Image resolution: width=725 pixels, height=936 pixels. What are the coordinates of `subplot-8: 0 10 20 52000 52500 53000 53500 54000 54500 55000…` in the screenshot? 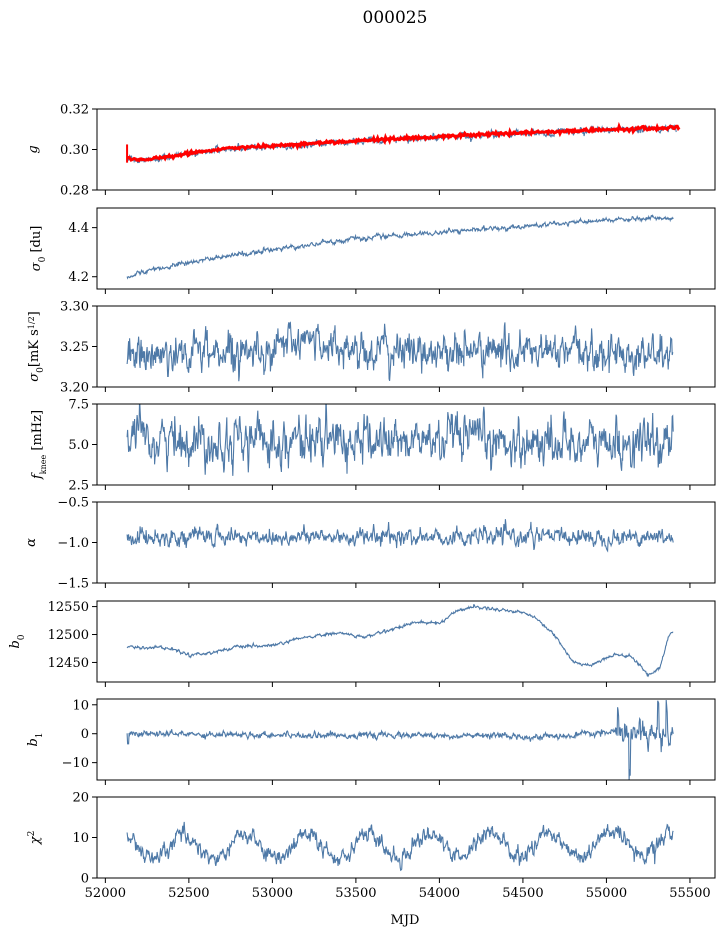 It's located at (371, 846).